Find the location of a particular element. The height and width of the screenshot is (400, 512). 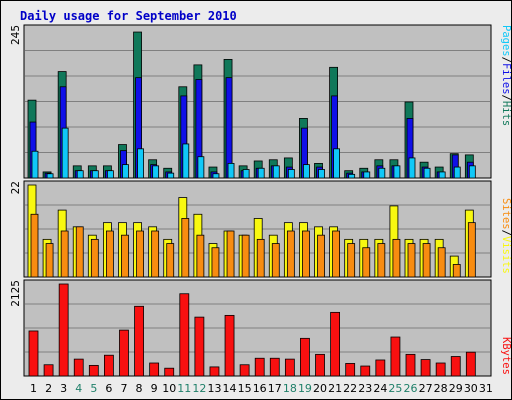

day-tick-27: 27 is located at coordinates (426, 388).